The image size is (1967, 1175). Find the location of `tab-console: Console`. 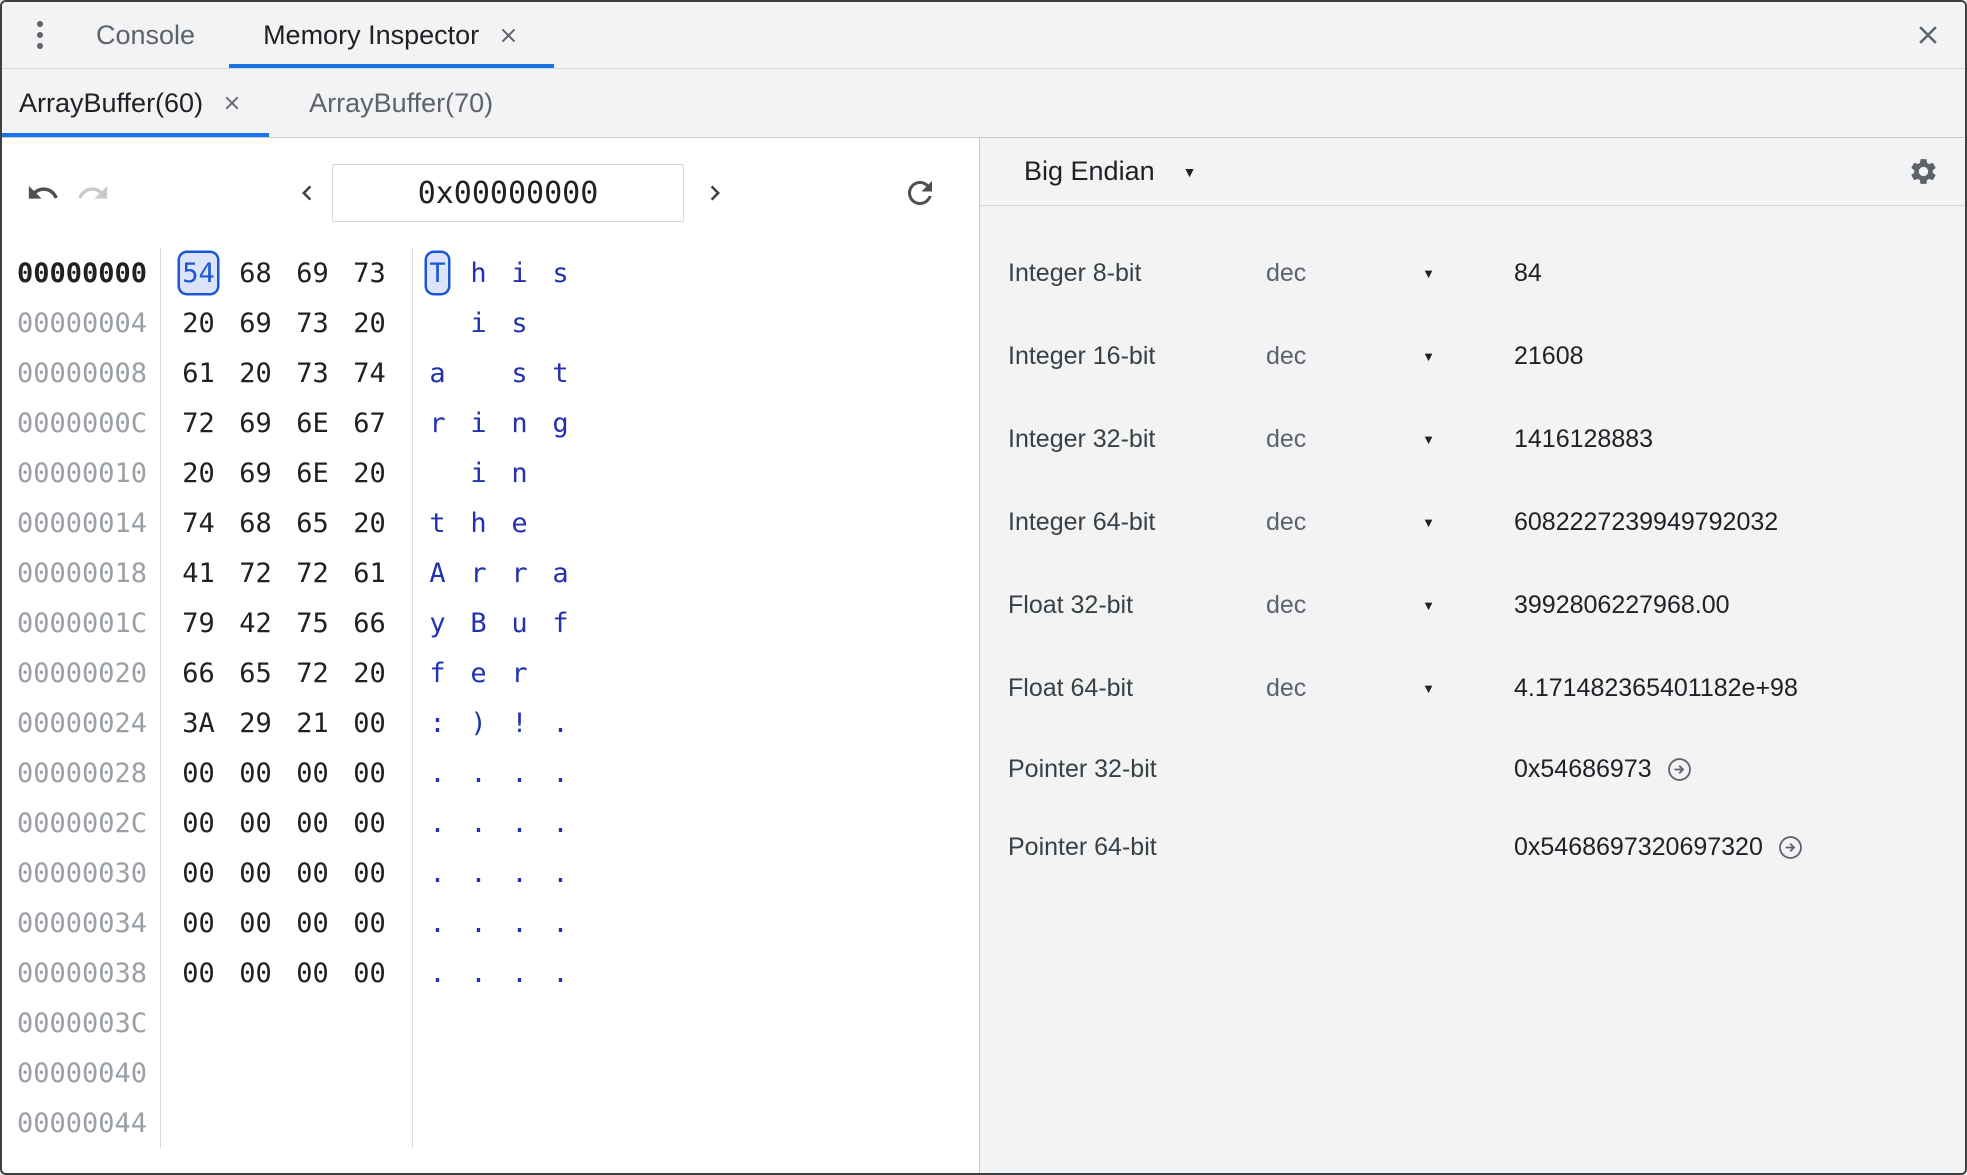

tab-console: Console is located at coordinates (145, 35).